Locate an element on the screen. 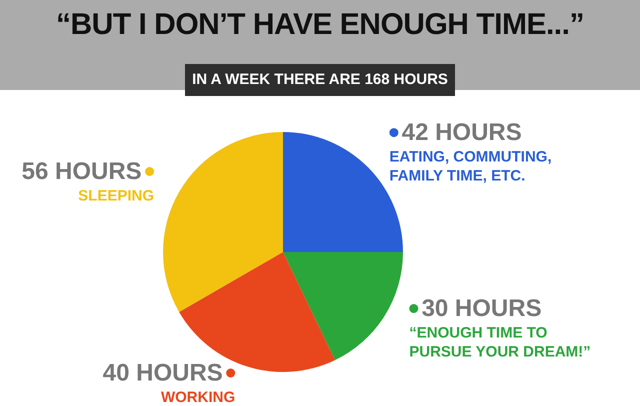 This screenshot has width=640, height=406. legend-label: SLEEPING is located at coordinates (116, 196).